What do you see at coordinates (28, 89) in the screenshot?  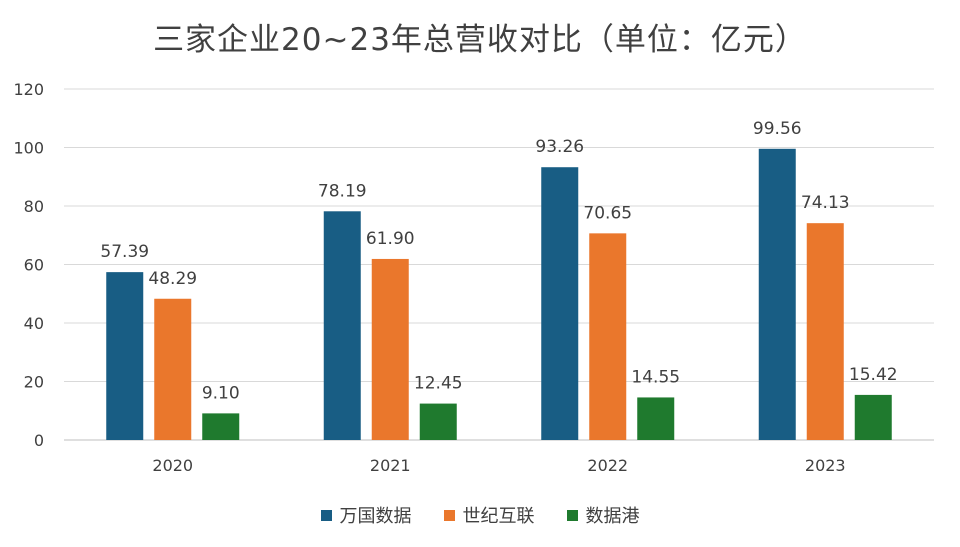 I see `y-tick-label: 120` at bounding box center [28, 89].